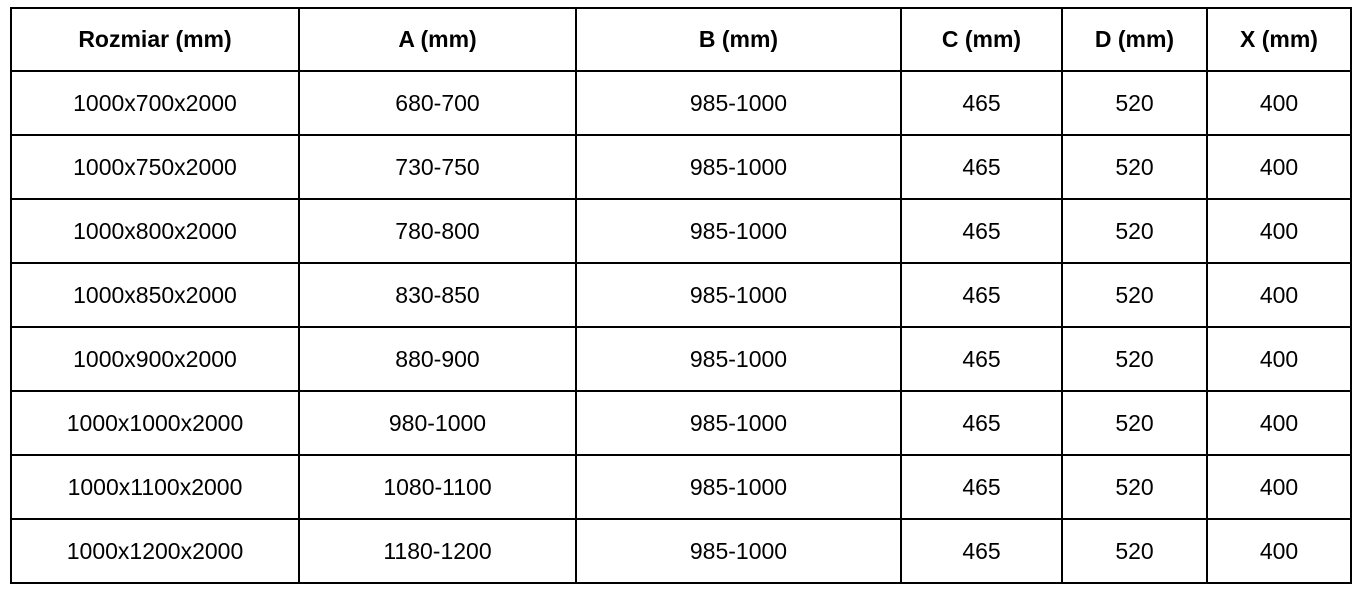 This screenshot has height=589, width=1357. I want to click on table-row: 1000x900x2000 880-900 985-1000 465 520 400, so click(681, 359).